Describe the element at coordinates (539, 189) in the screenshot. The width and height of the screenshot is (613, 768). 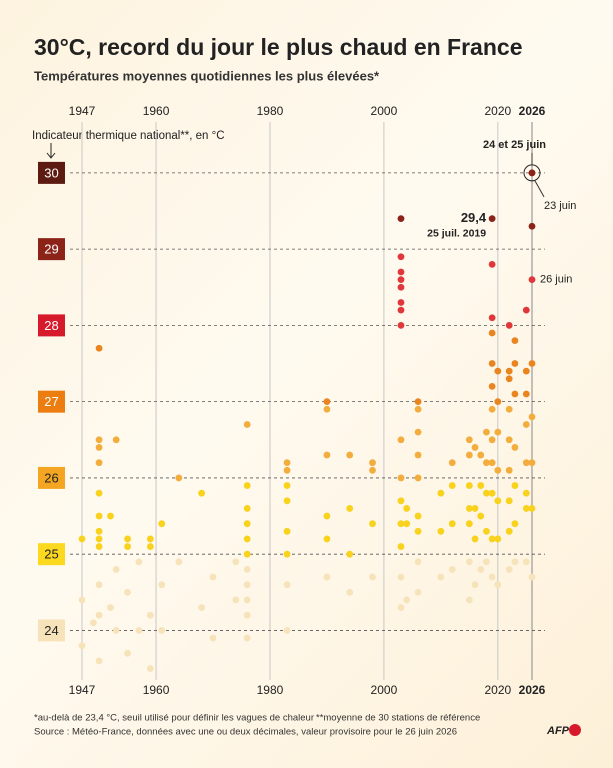
I see `leader` at that location.